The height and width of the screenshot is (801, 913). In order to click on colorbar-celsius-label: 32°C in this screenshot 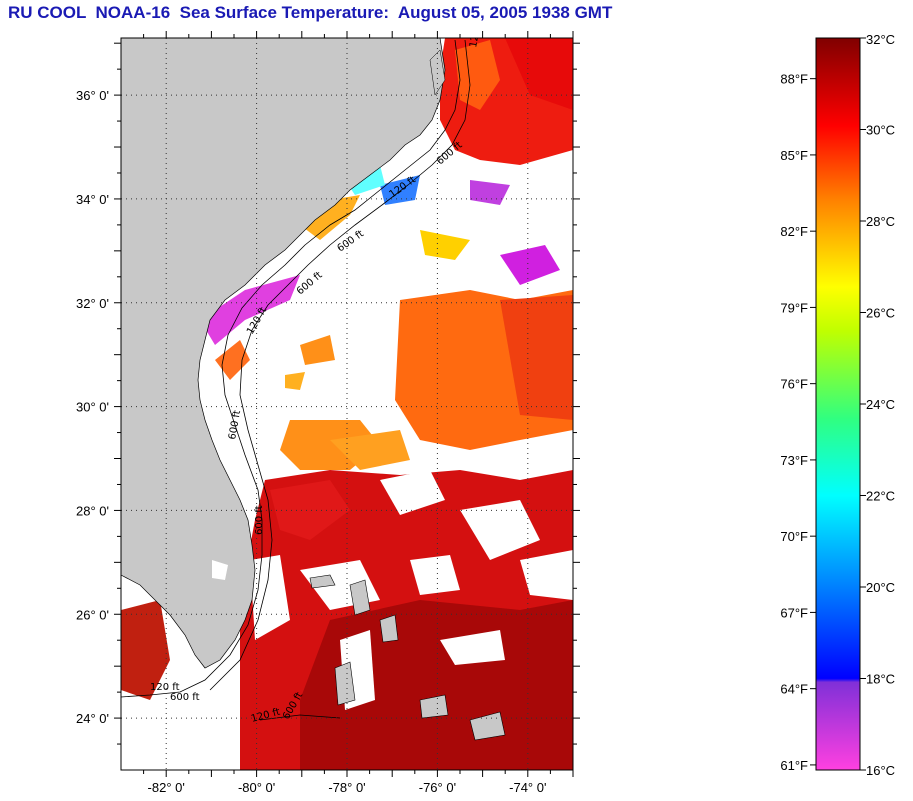, I will do `click(880, 39)`.